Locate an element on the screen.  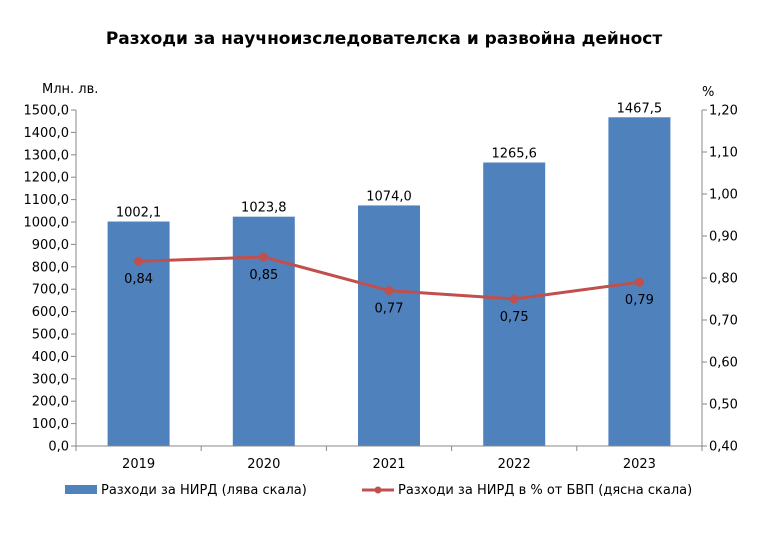
line-value-label: 0,84 is located at coordinates (138, 279).